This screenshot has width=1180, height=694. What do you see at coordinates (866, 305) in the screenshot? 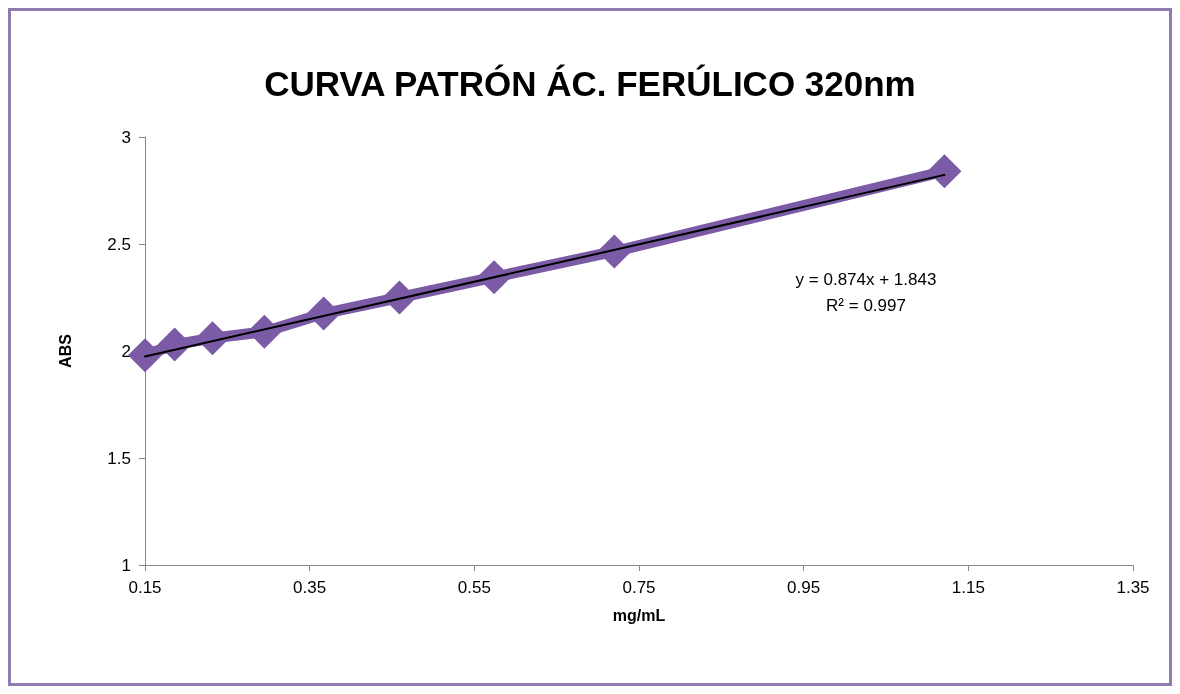
I see `annotation: R² = 0.997` at bounding box center [866, 305].